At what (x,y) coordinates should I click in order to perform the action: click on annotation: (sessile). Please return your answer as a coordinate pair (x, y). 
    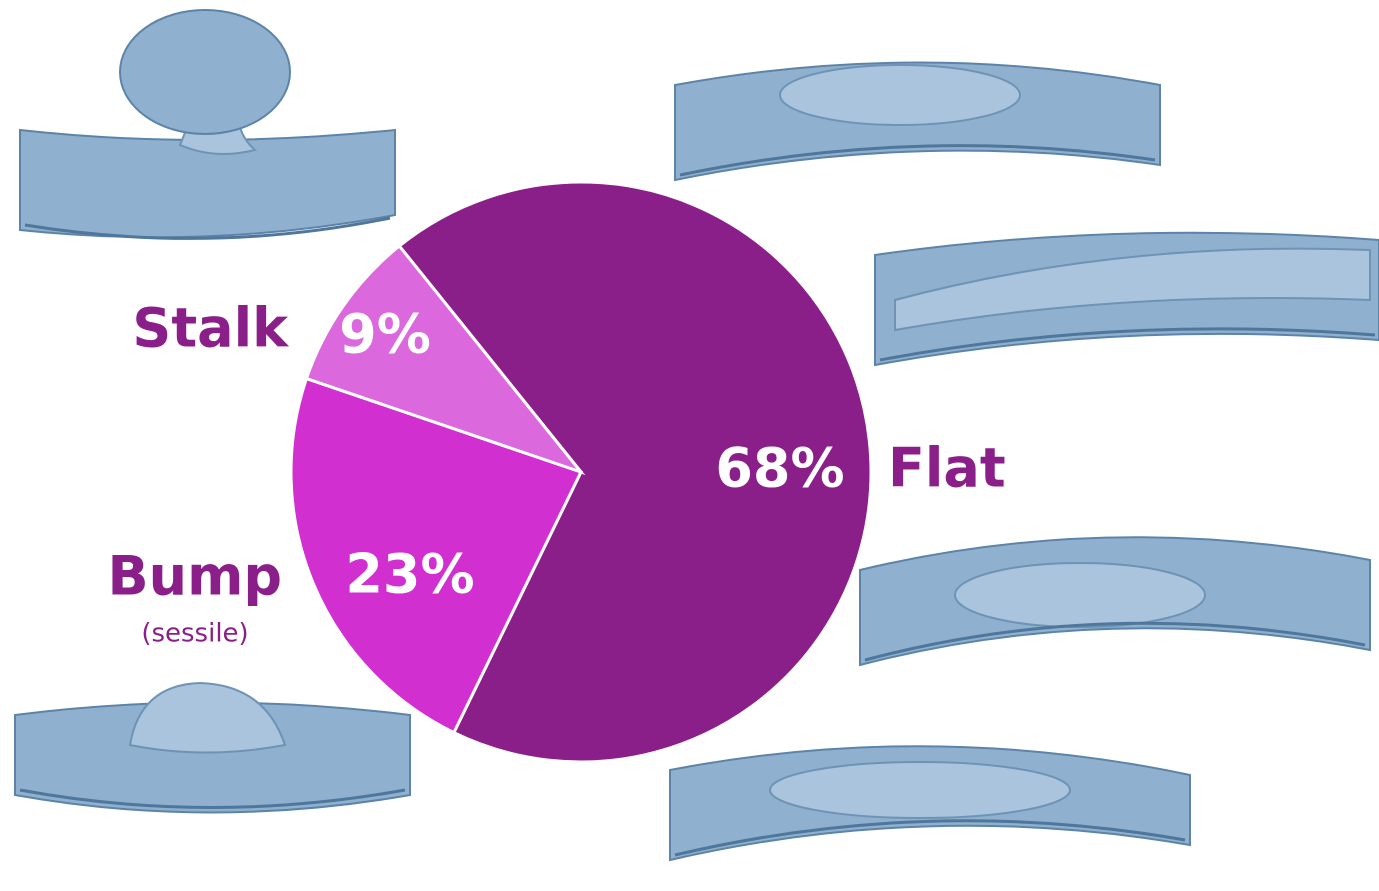
    Looking at the image, I should click on (194, 634).